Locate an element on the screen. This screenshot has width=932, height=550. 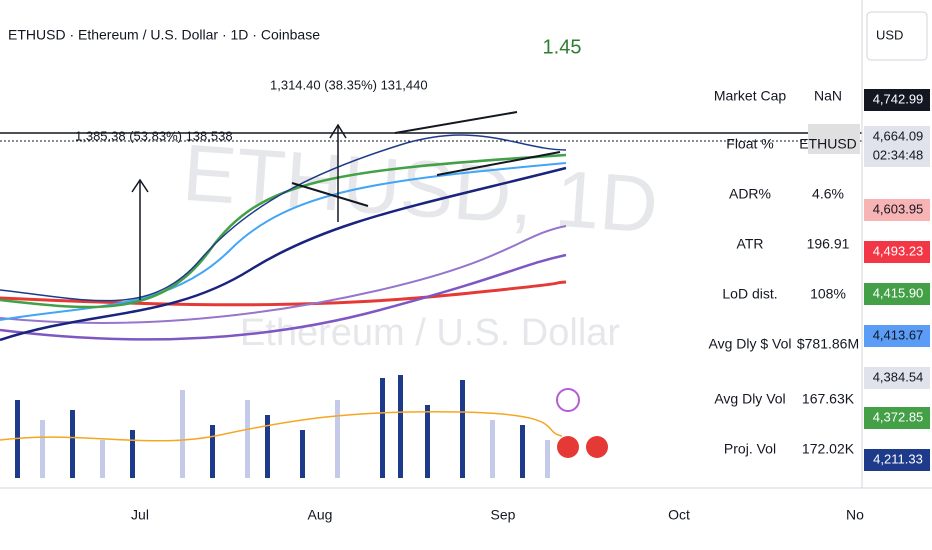
cell-bg is located at coordinates (834, 139).